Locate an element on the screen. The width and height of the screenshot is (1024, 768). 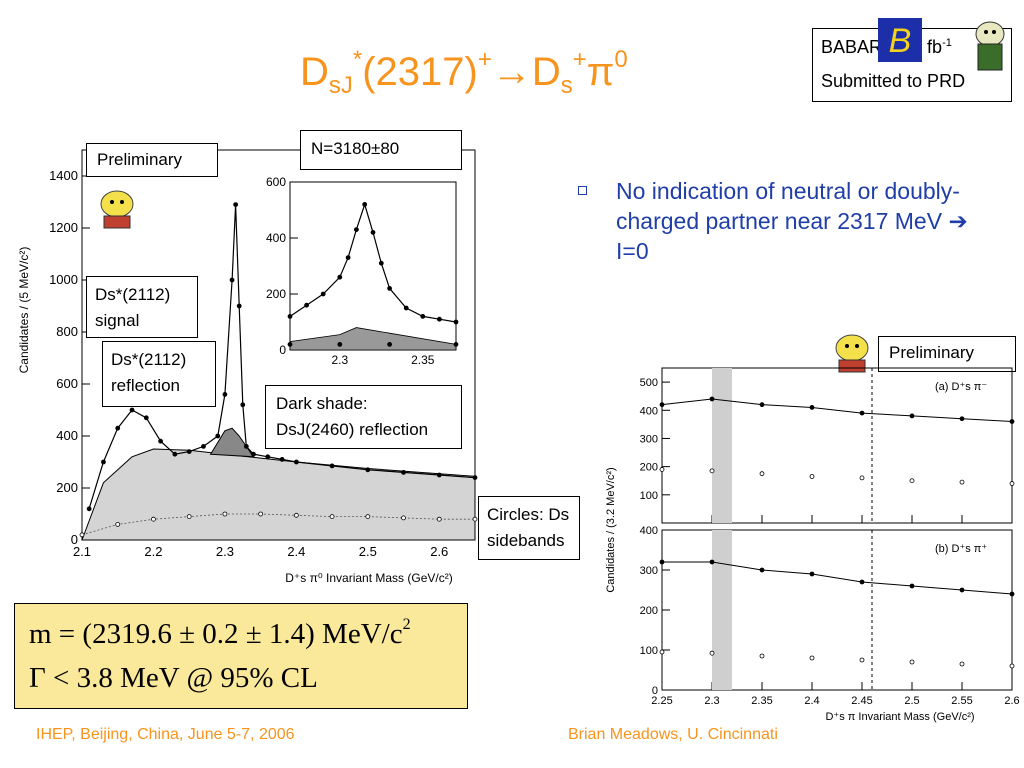
x-tick-label: 2.6 is located at coordinates (439, 551).